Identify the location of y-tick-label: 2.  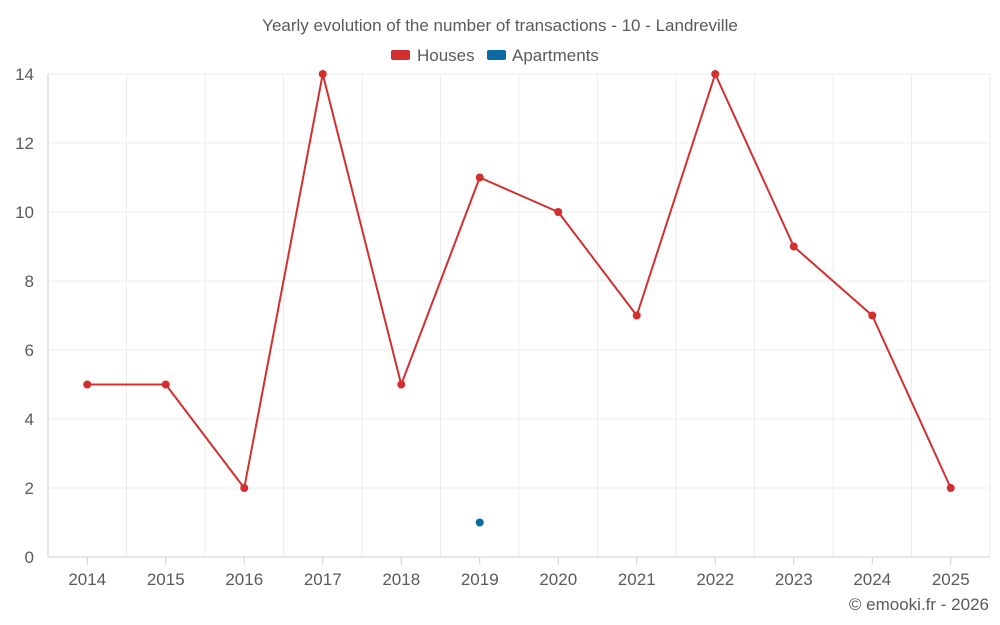
(29, 488).